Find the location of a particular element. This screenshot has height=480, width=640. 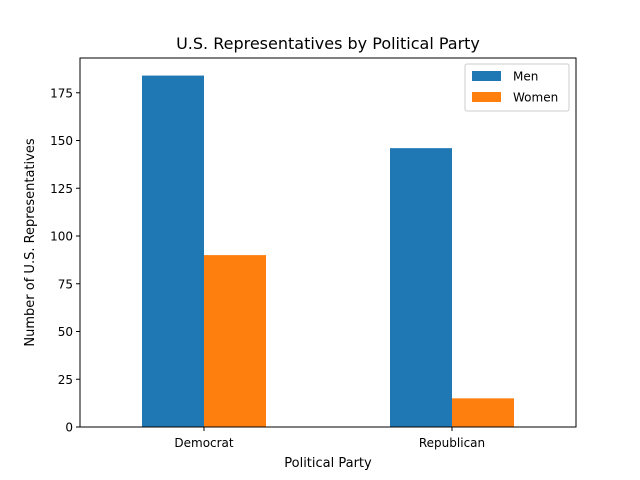

chart-title: U.S. Representatives by Political Party is located at coordinates (328, 43).